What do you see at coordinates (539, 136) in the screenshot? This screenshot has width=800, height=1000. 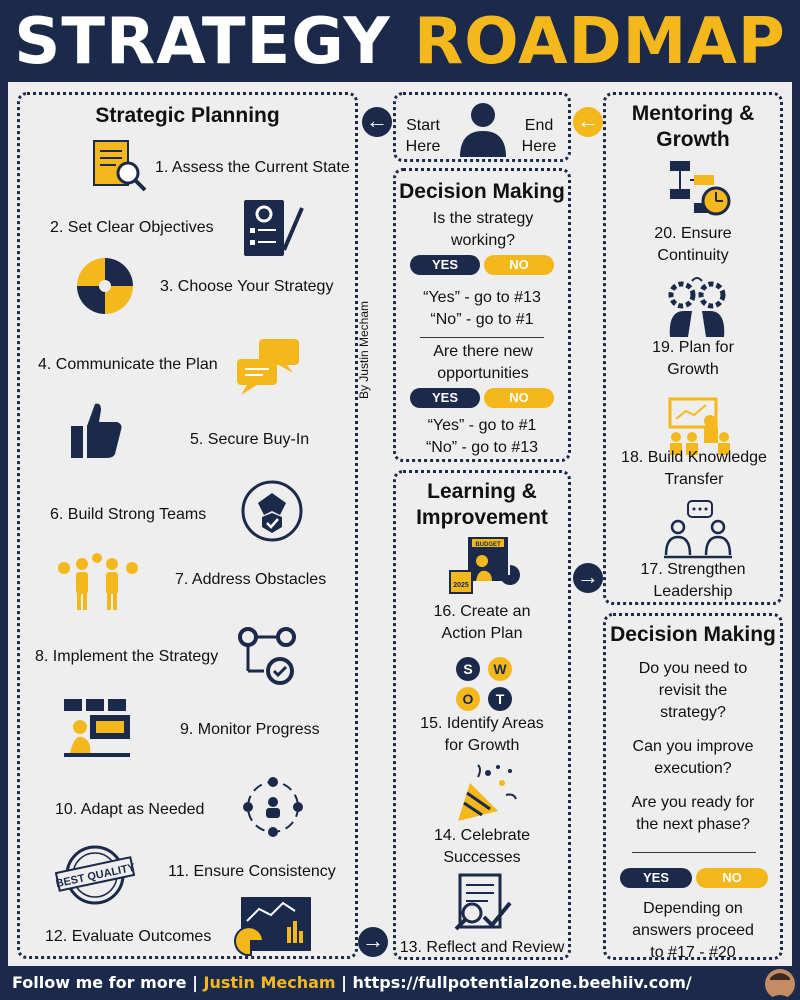 I see `end-label: End Here` at bounding box center [539, 136].